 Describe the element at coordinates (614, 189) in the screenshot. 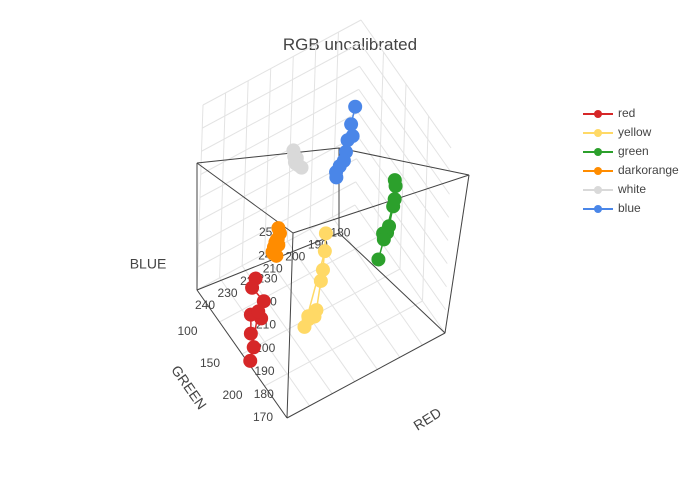

I see `legend-item-white: white` at that location.